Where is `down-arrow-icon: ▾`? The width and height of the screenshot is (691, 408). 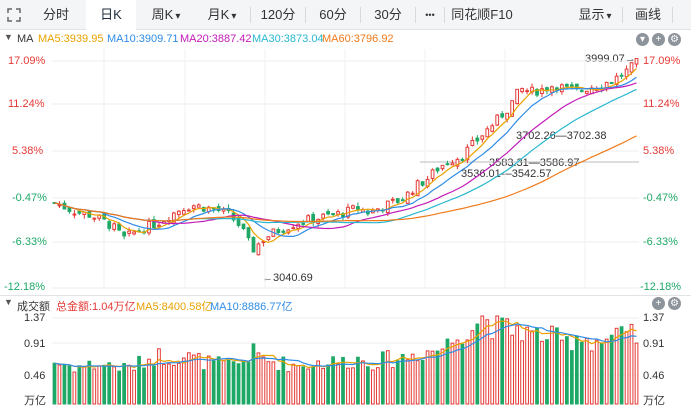
down-arrow-icon: ▾ is located at coordinates (642, 39).